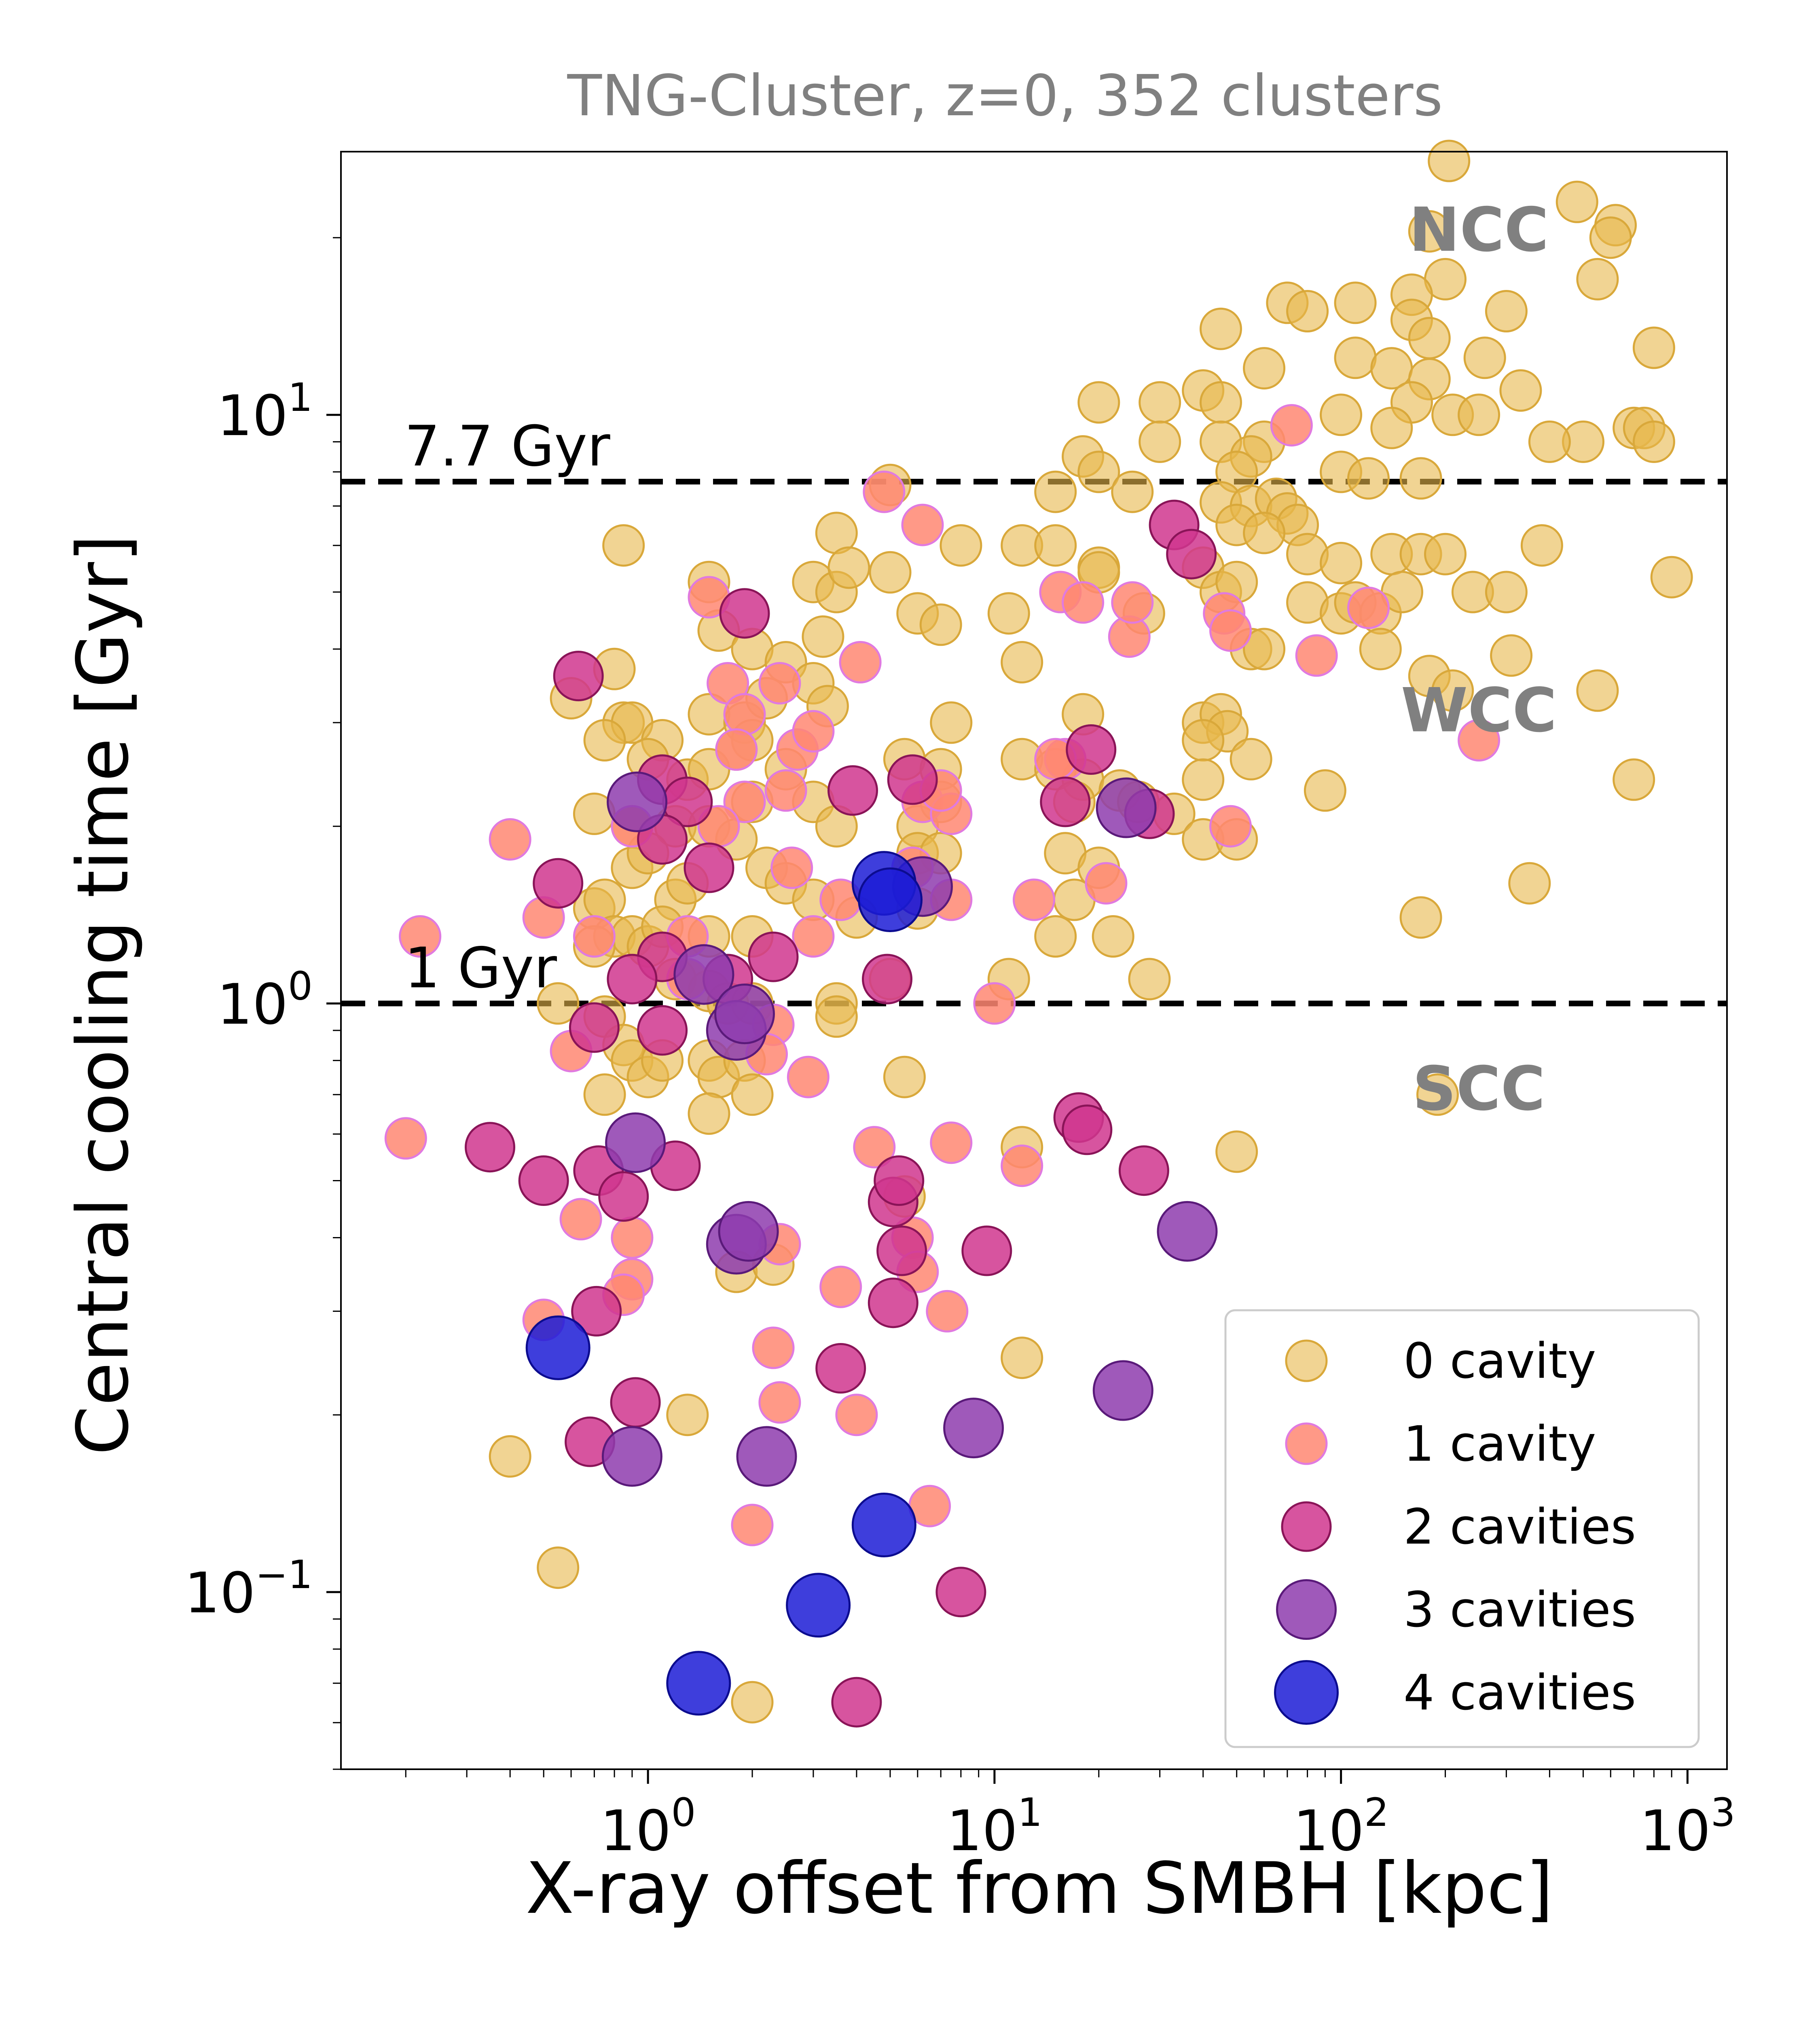  What do you see at coordinates (995, 1826) in the screenshot?
I see `x-tick-label: 10¹` at bounding box center [995, 1826].